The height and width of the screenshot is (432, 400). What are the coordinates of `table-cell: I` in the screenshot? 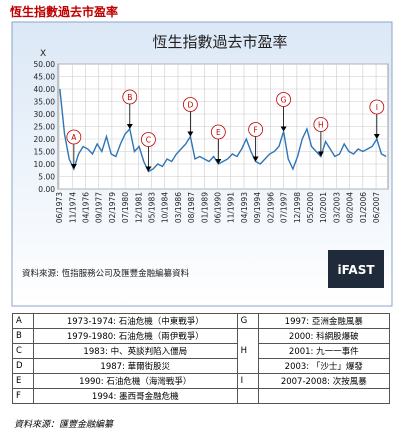 It's located at (247, 381).